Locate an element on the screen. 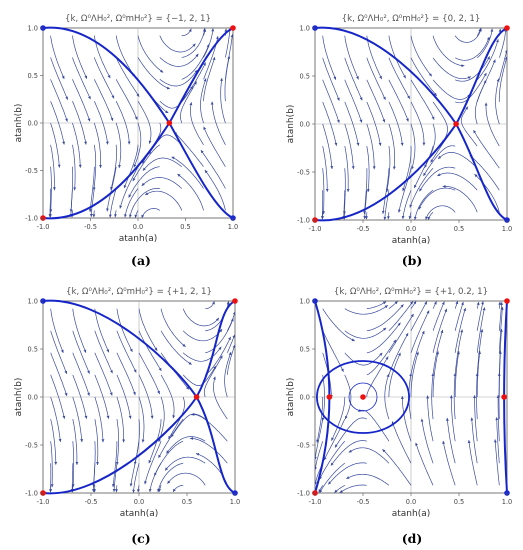  y-tick-label: 0.5 is located at coordinates (305, 76).